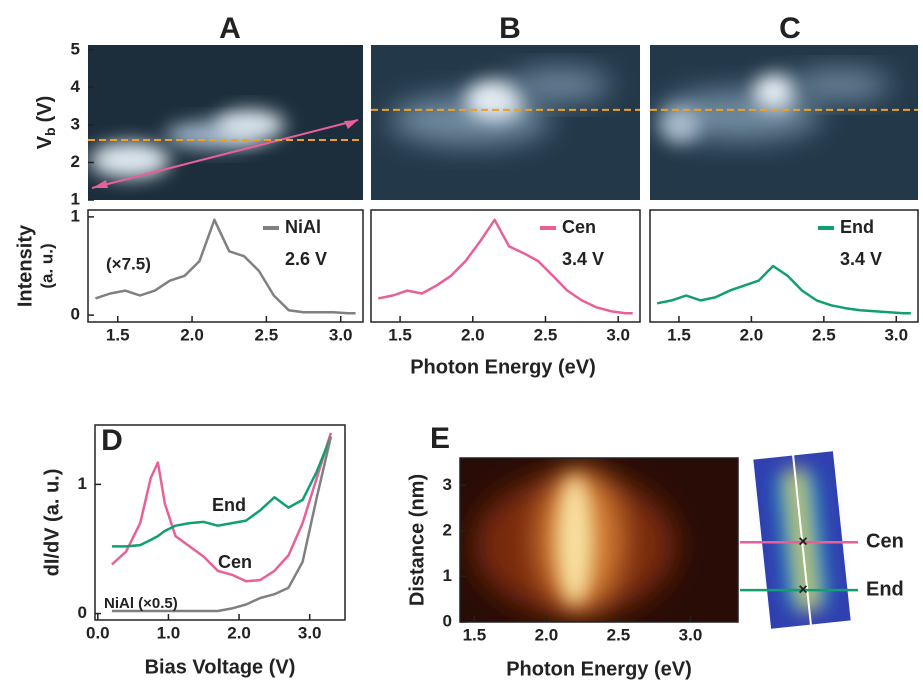 The image size is (923, 687). What do you see at coordinates (306, 259) in the screenshot?
I see `legend-note: 2.6 V` at bounding box center [306, 259].